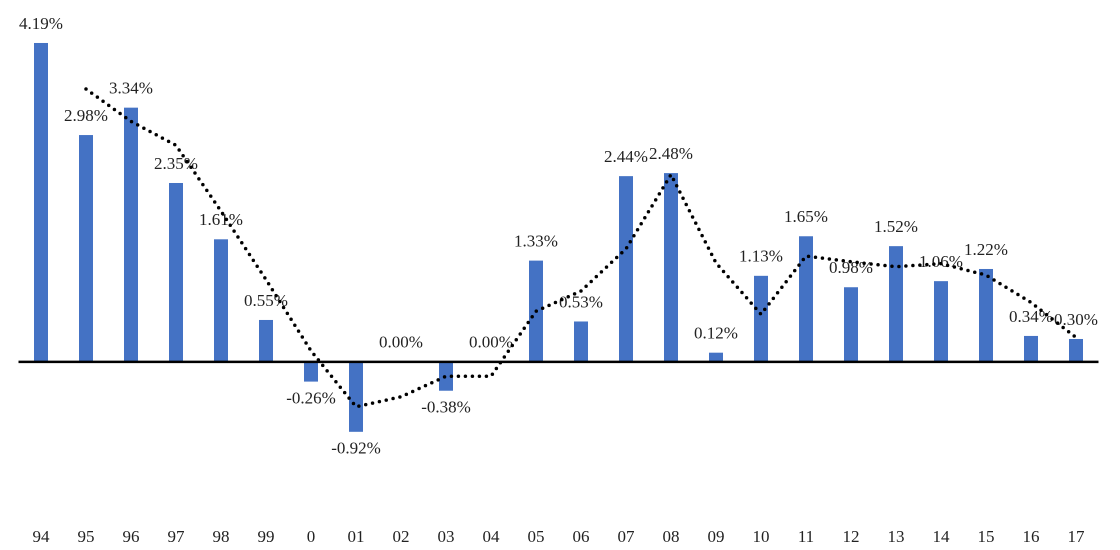 Image resolution: width=1120 pixels, height=550 pixels. I want to click on data-label: 1.65%, so click(806, 216).